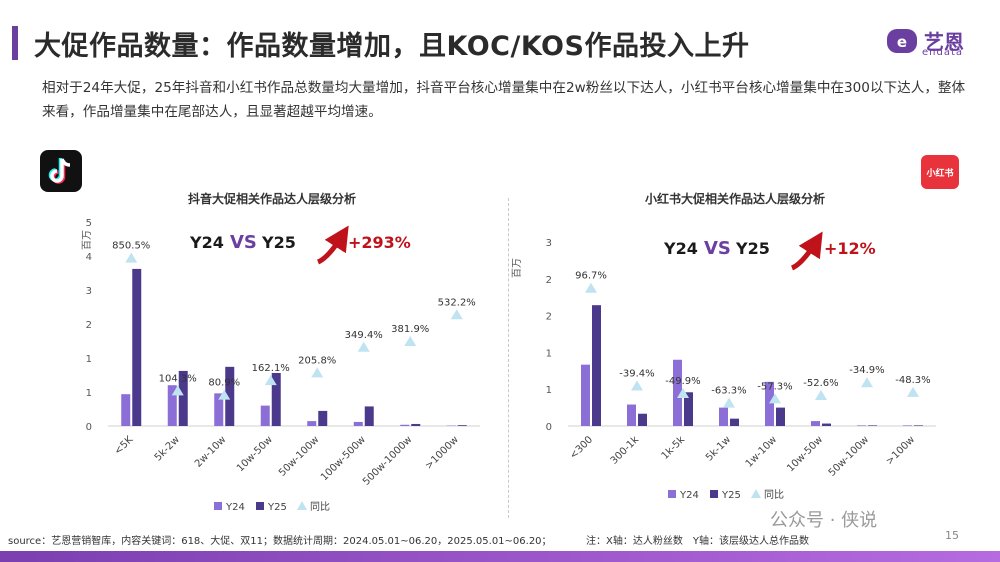 This screenshot has height=562, width=1000. I want to click on ratio-label: -57.3%, so click(774, 386).